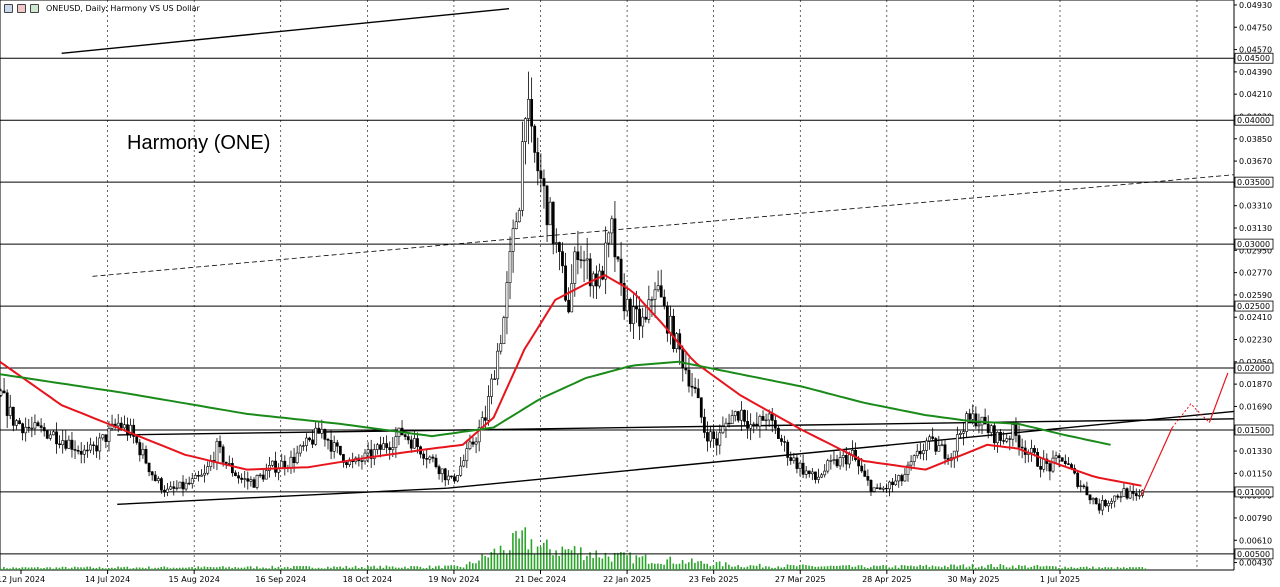 Image resolution: width=1280 pixels, height=587 pixels. Describe the element at coordinates (1253, 430) in the screenshot. I see `level-label: 0.01500` at that location.